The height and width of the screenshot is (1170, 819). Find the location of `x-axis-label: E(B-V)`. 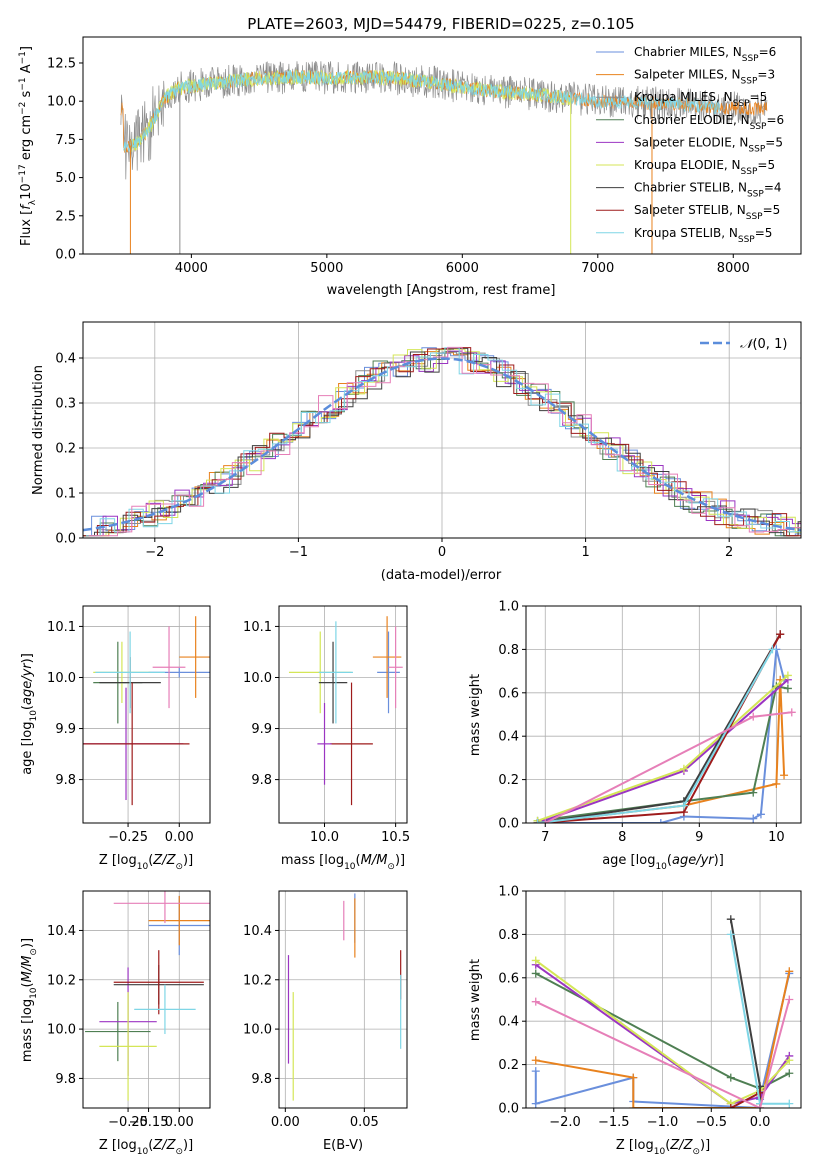

x-axis-label: E(B-V) is located at coordinates (343, 1145).